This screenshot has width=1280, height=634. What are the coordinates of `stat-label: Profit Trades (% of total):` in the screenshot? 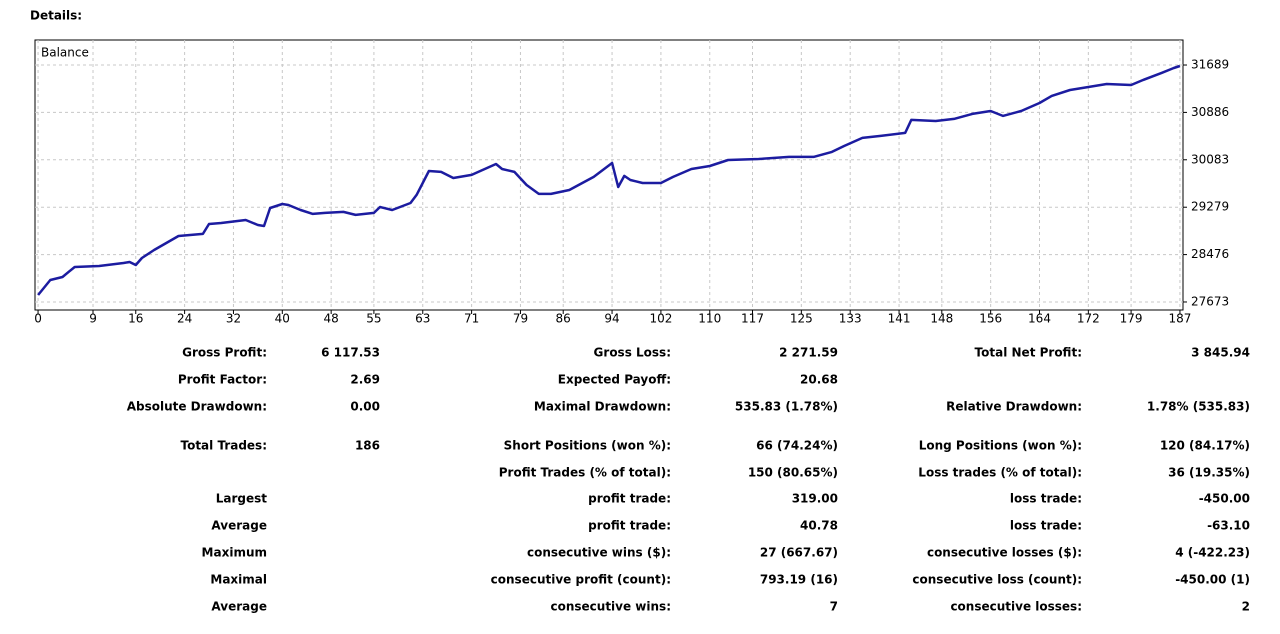 It's located at (585, 473).